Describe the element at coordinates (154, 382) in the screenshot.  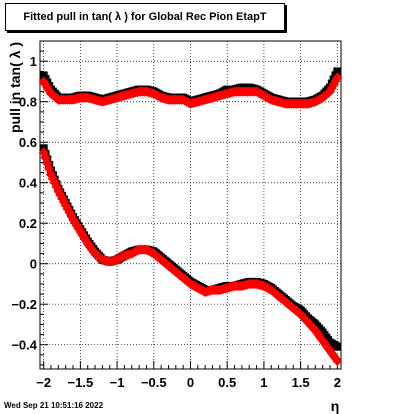
I see `x-tick-label: −0.5` at that location.